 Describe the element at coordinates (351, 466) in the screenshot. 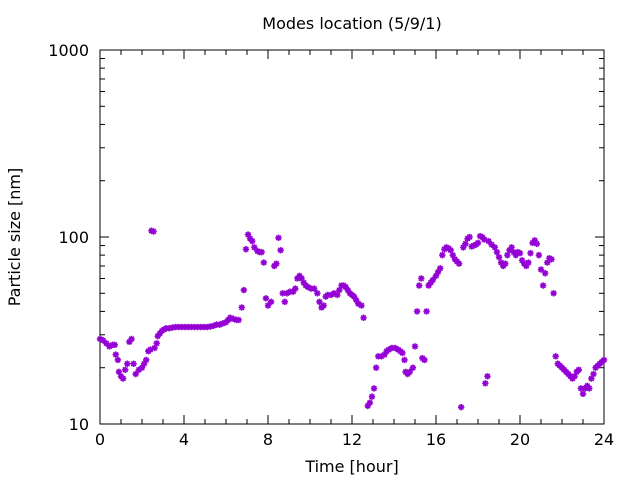

I see `x-axis-label: Time [hour]` at that location.